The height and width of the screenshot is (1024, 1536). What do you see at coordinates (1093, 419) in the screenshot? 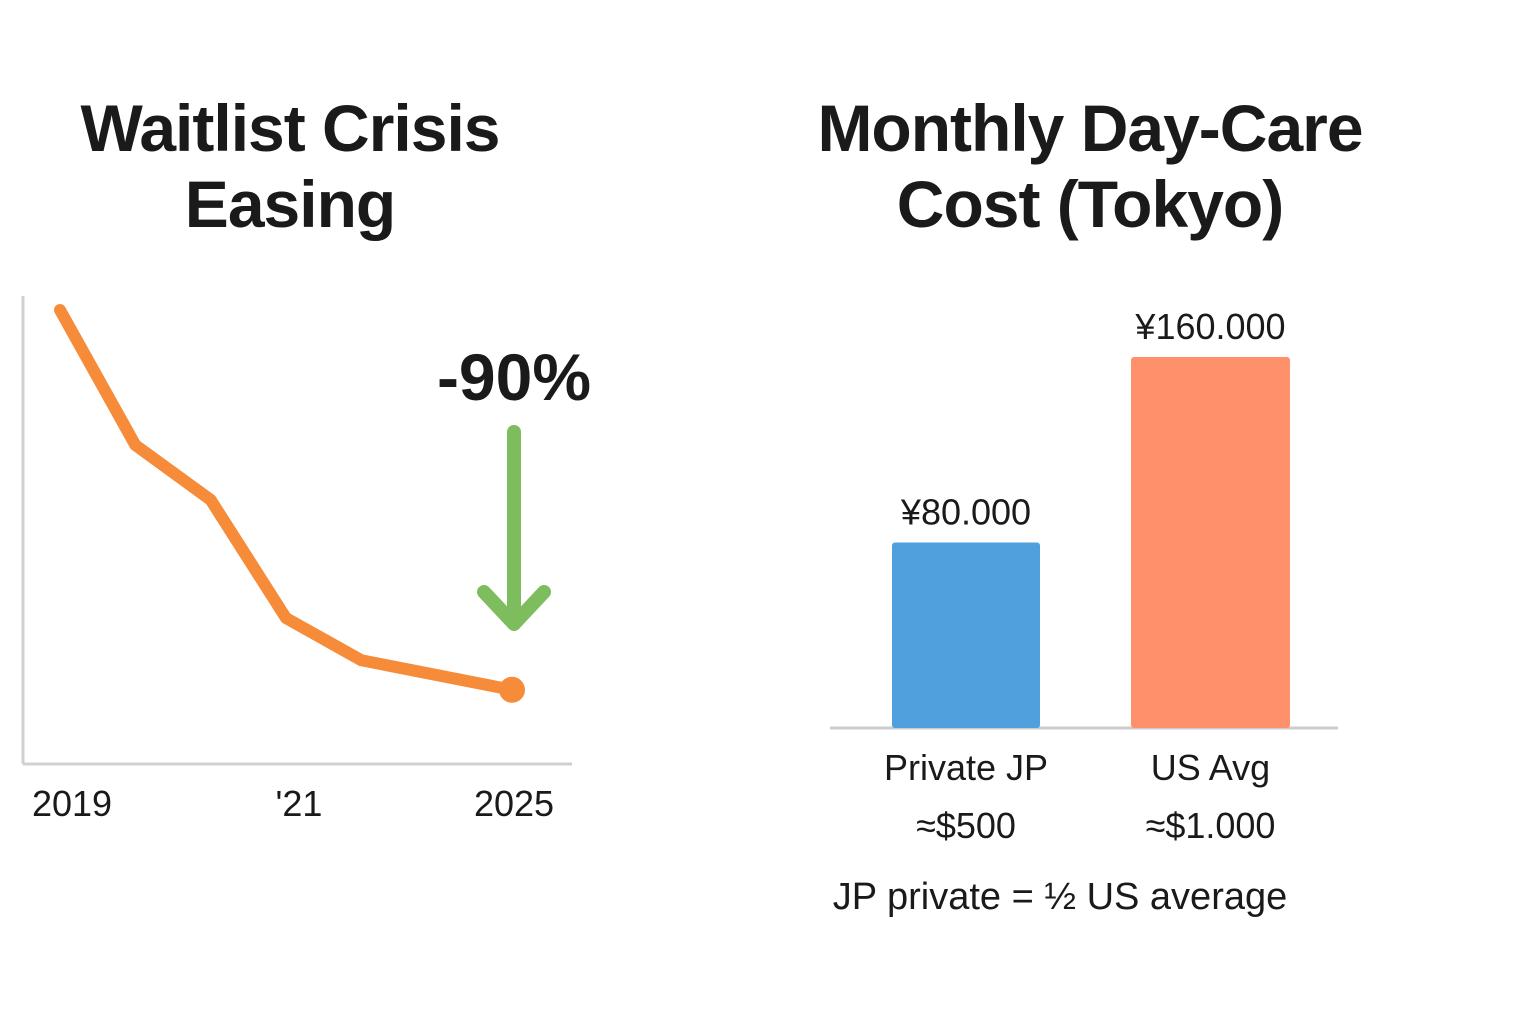
I see `cost-value-labels: ¥80.000 ¥160.000` at bounding box center [1093, 419].